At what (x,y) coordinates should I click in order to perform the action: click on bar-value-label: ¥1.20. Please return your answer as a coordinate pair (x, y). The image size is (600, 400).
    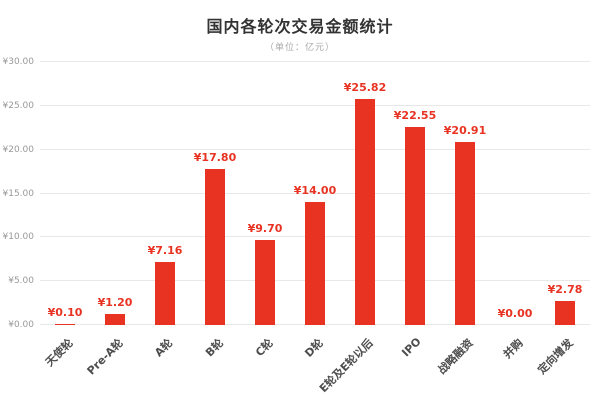
    Looking at the image, I should click on (115, 303).